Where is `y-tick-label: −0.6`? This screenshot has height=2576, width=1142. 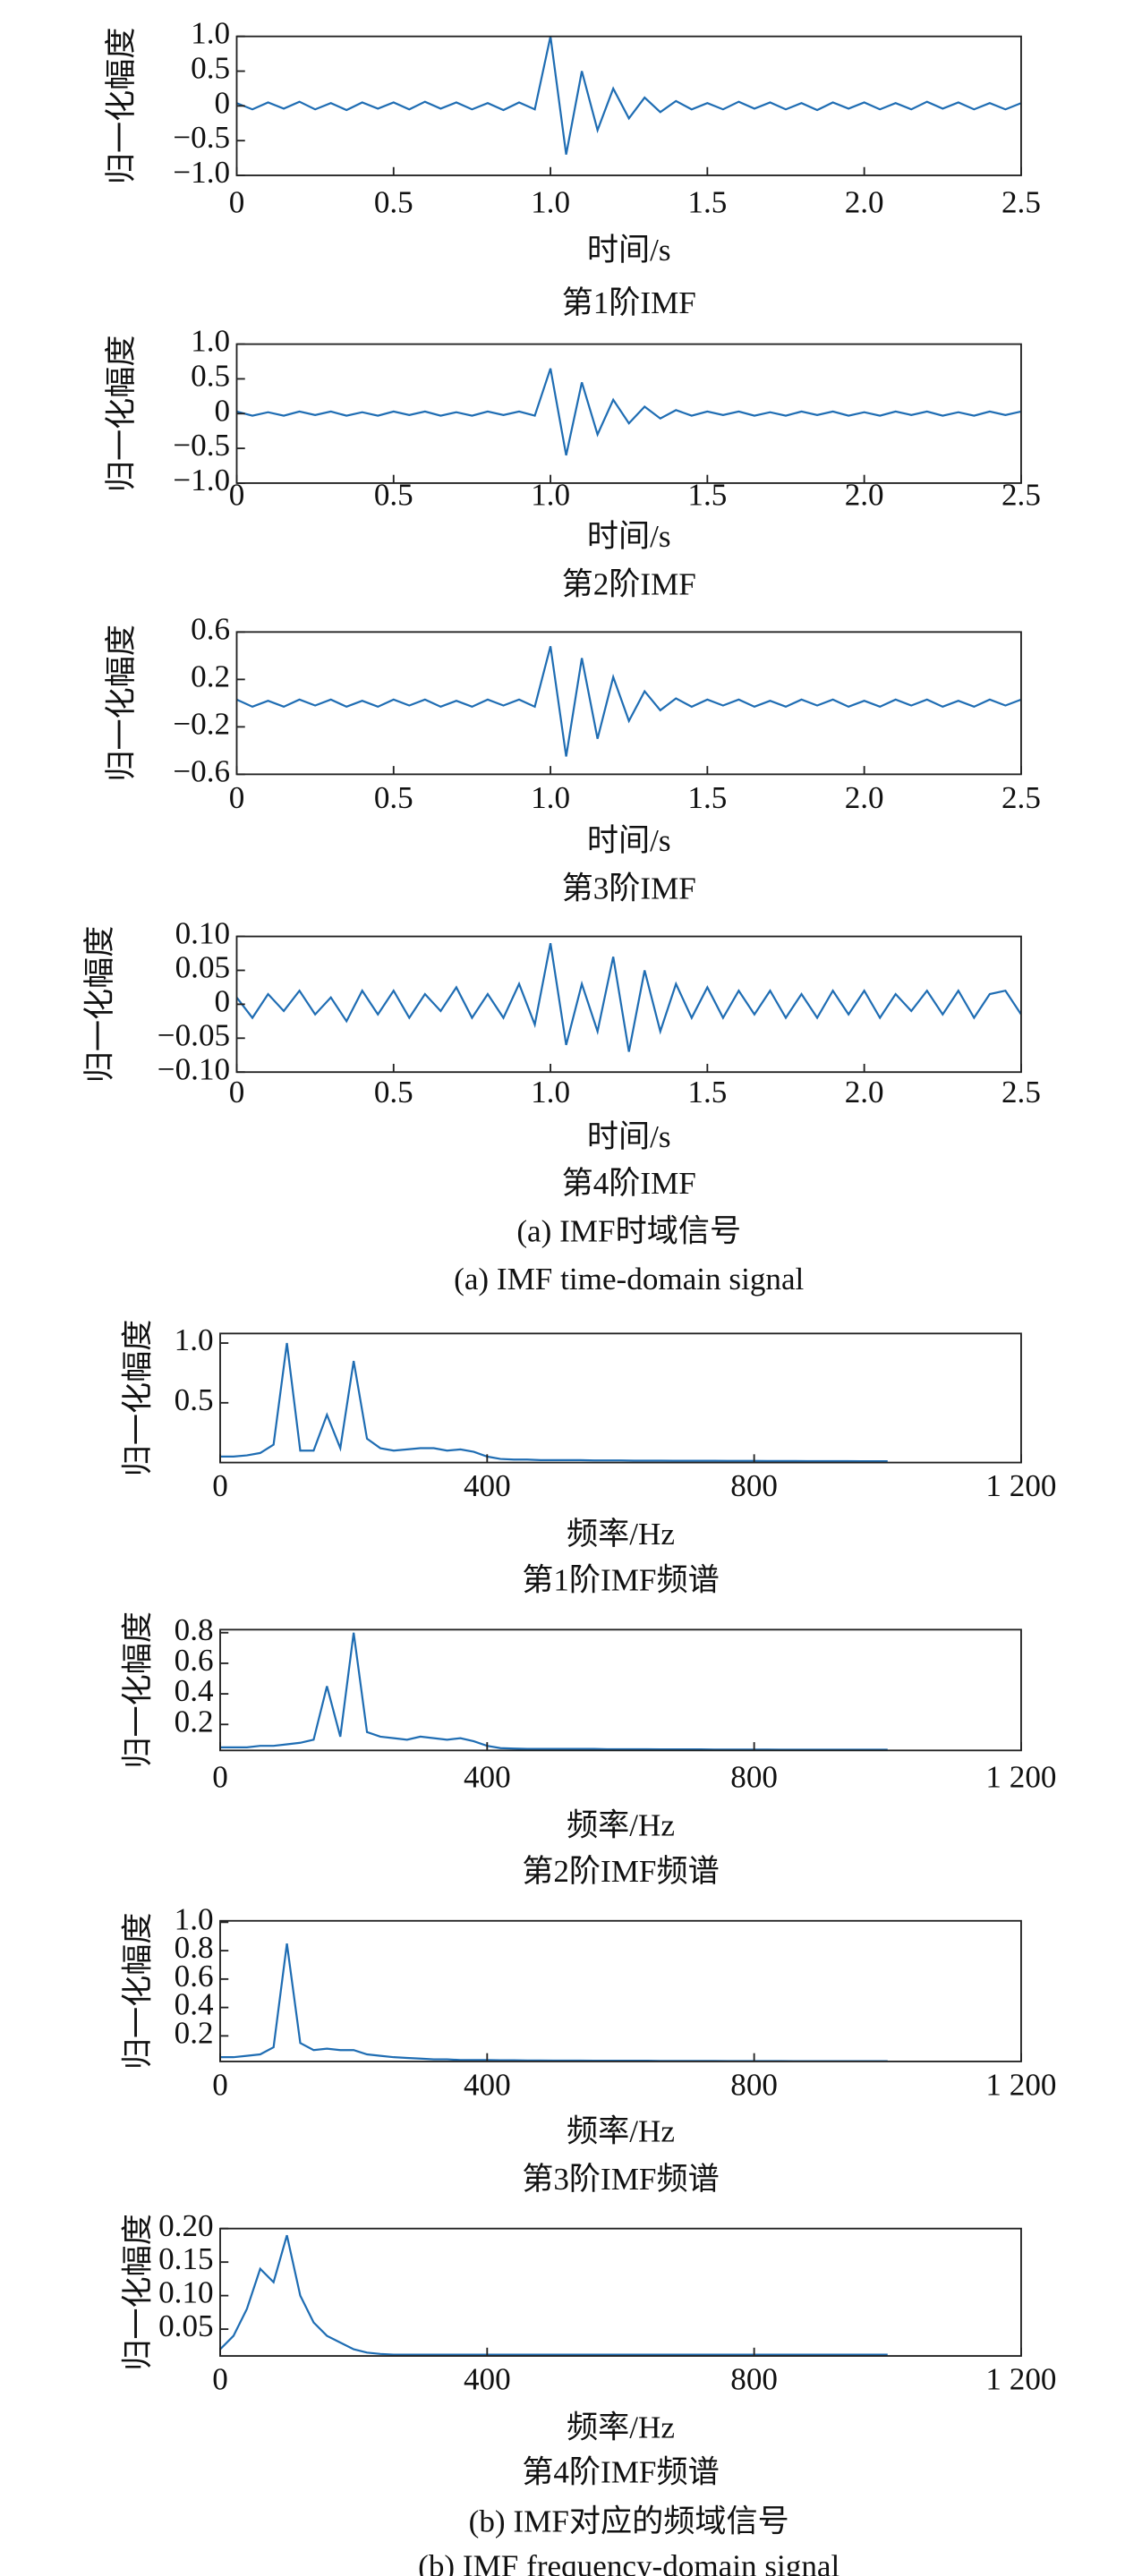 y-tick-label: −0.6 is located at coordinates (201, 770).